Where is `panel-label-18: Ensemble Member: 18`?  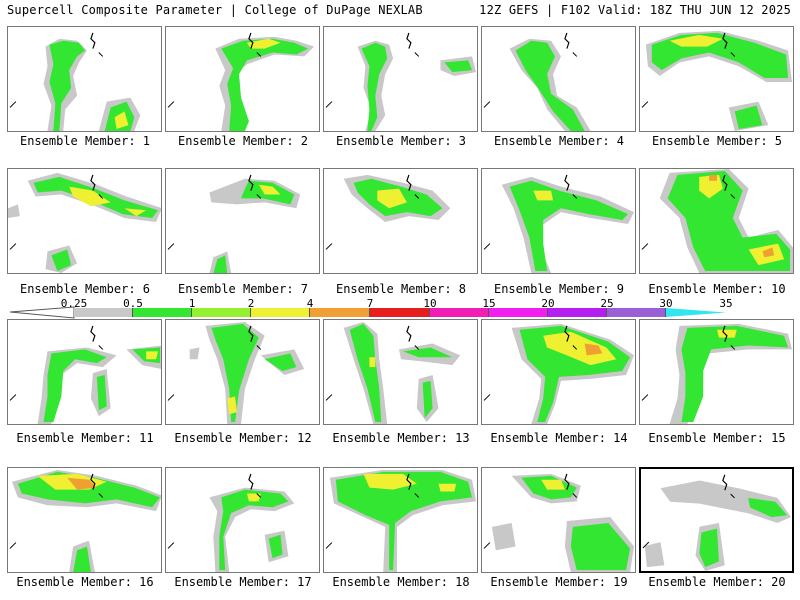 panel-label-18: Ensemble Member: 18 is located at coordinates (401, 582).